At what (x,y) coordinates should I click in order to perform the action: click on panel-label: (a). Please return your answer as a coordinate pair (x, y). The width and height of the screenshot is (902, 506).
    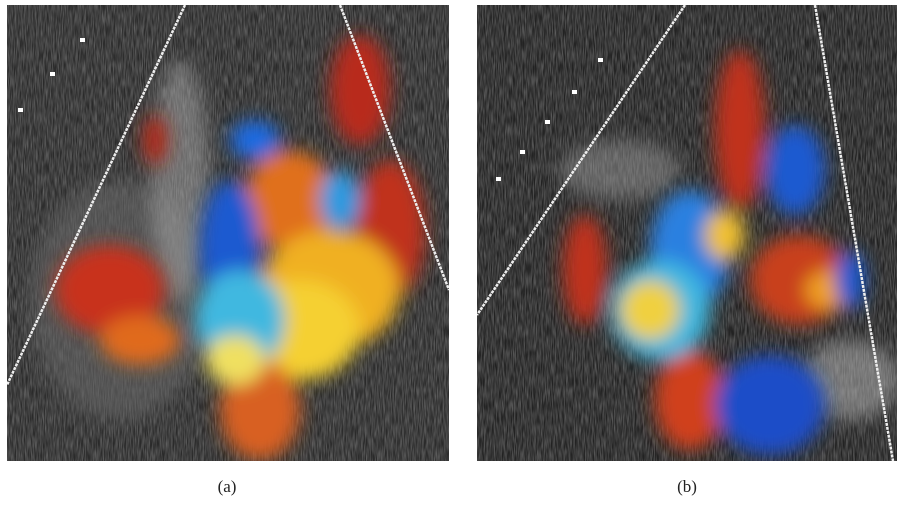
    Looking at the image, I should click on (227, 486).